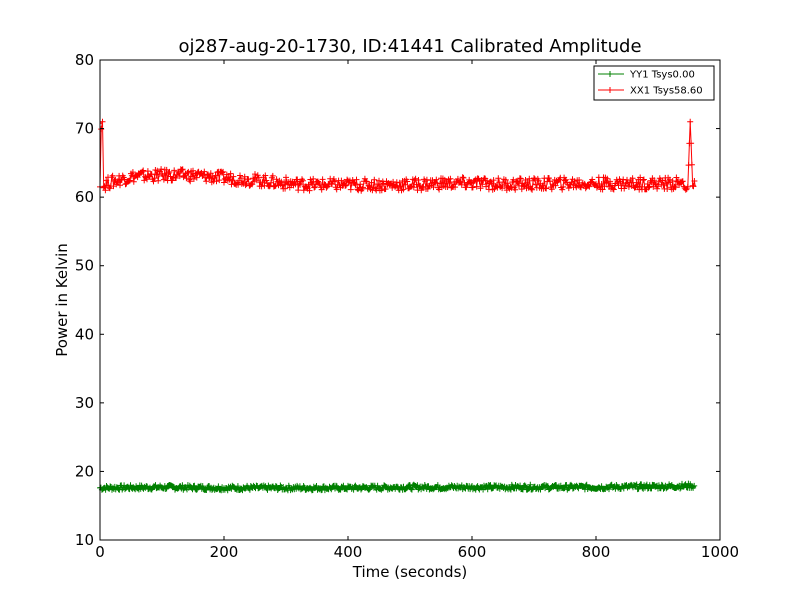 This screenshot has width=800, height=600. Describe the element at coordinates (348, 552) in the screenshot. I see `x-tick-label: 400` at that location.